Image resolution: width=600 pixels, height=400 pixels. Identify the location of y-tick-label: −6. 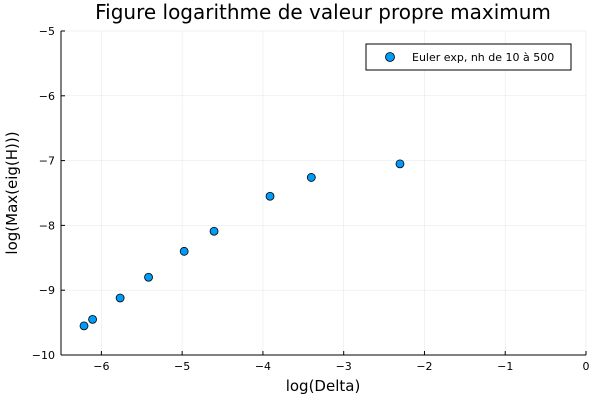
(47, 96).